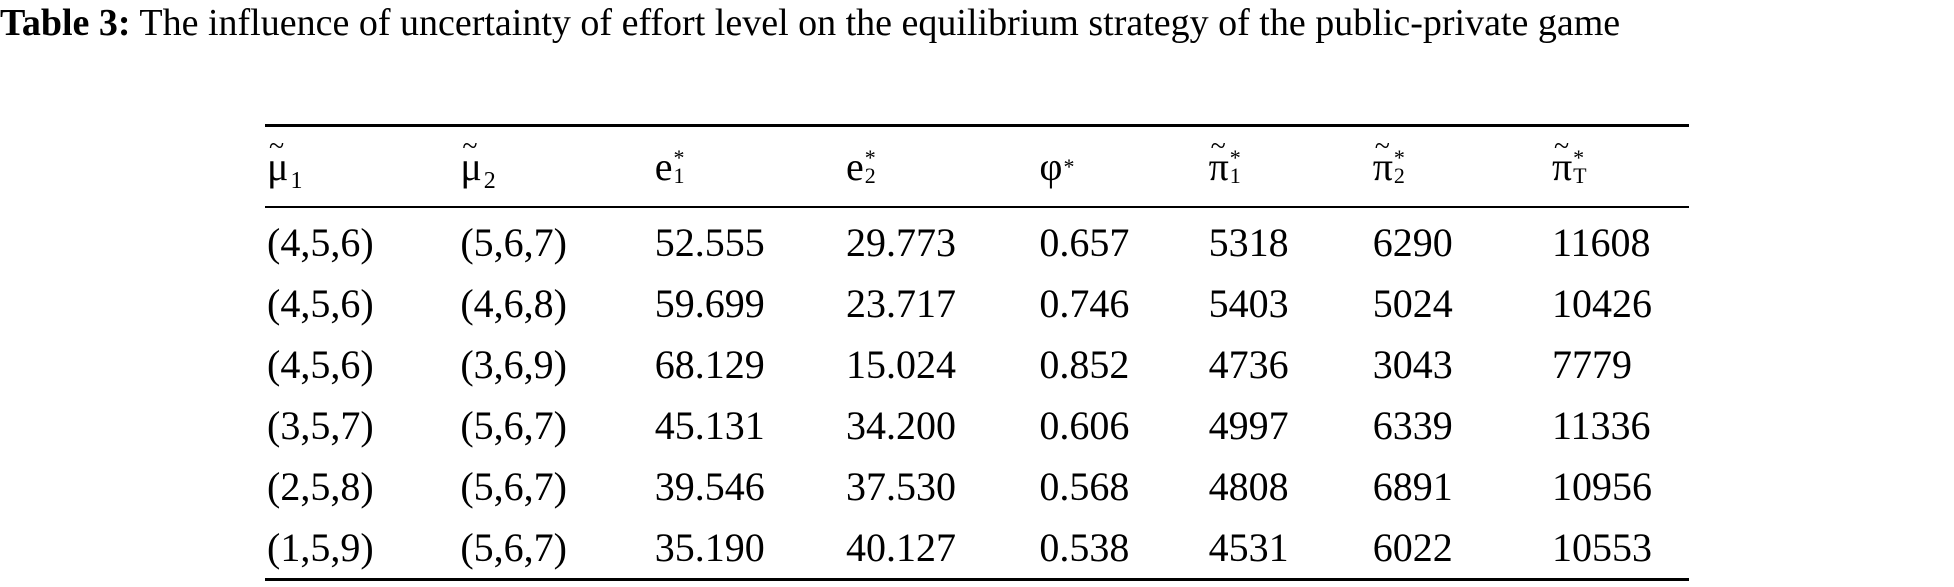  Describe the element at coordinates (285, 163) in the screenshot. I see `header-mu1: ~ μ1` at that location.